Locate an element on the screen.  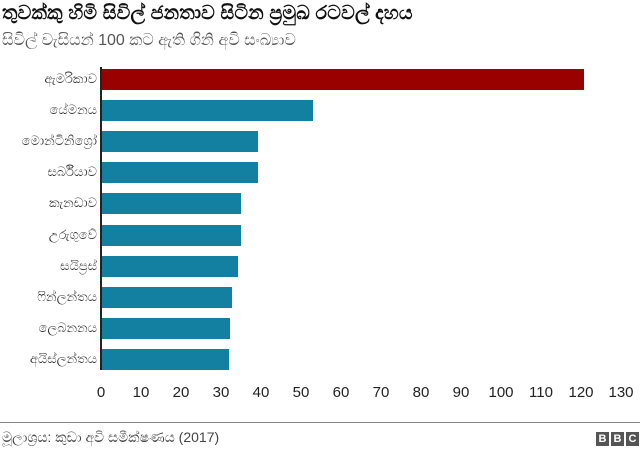
x-tick-label: 80 is located at coordinates (421, 392).